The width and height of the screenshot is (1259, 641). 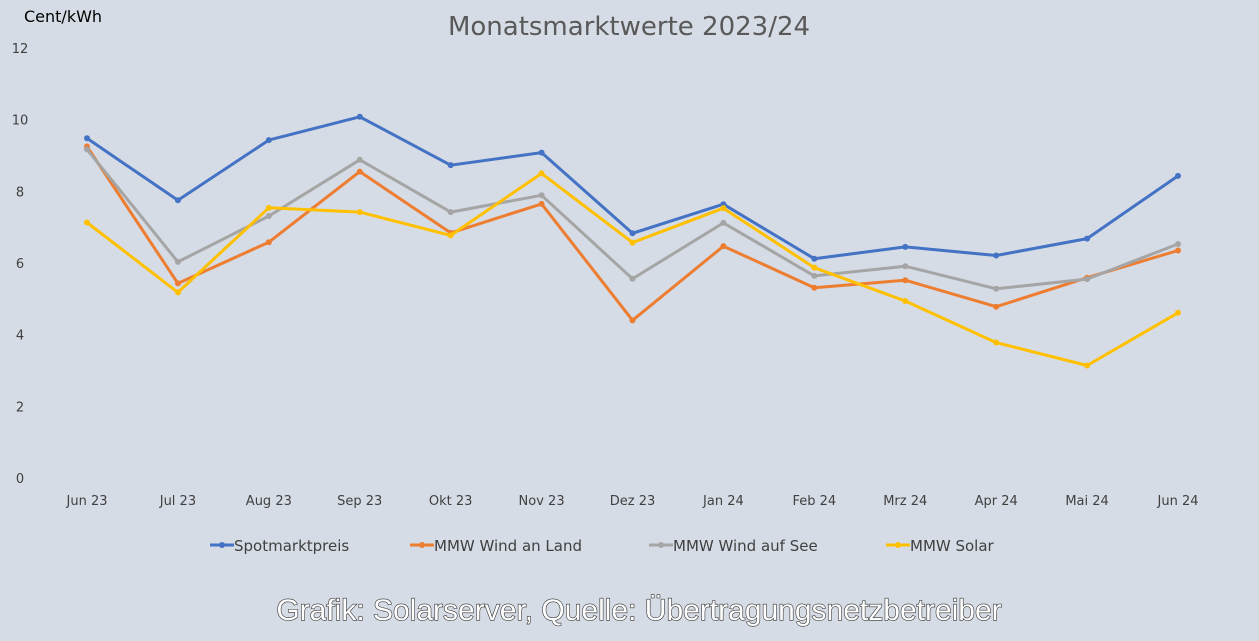 What do you see at coordinates (451, 501) in the screenshot?
I see `x-tick-label: Okt 23` at bounding box center [451, 501].